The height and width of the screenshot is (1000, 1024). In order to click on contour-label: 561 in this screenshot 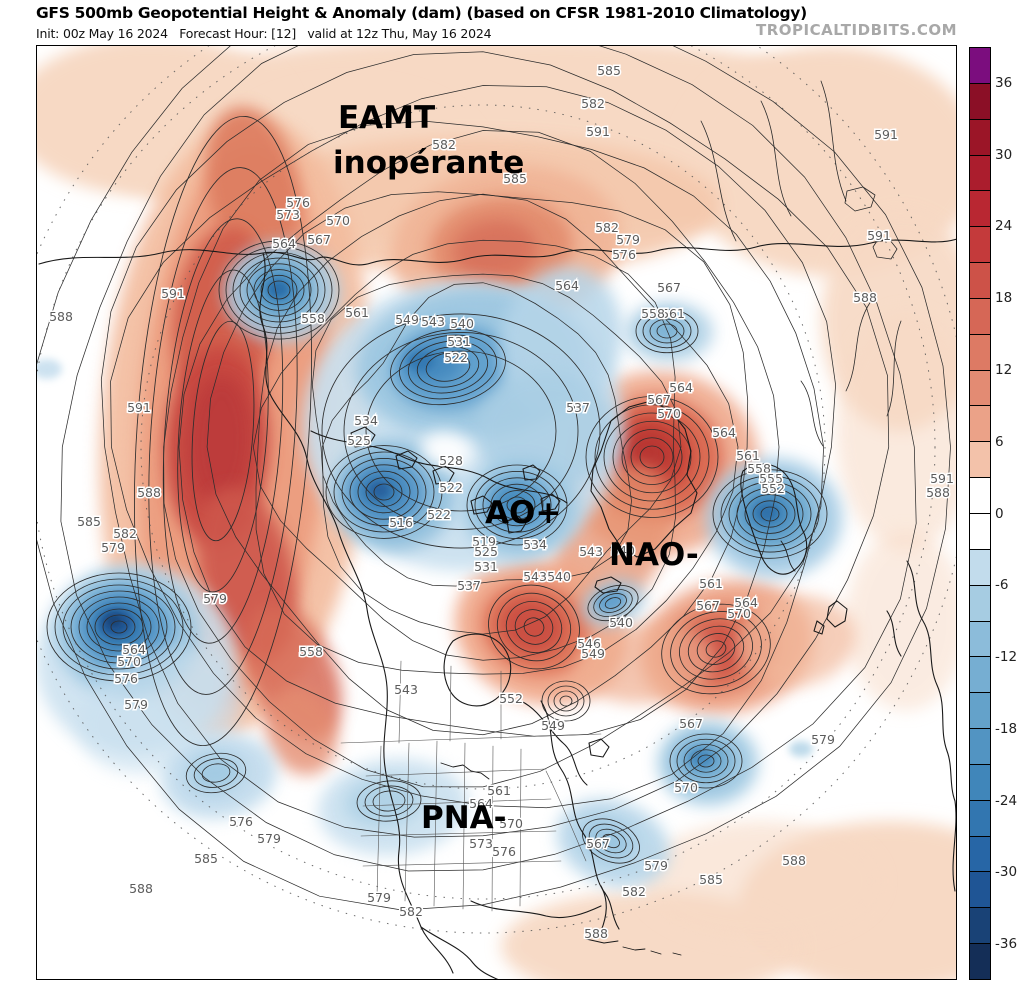, I will do `click(357, 312)`.